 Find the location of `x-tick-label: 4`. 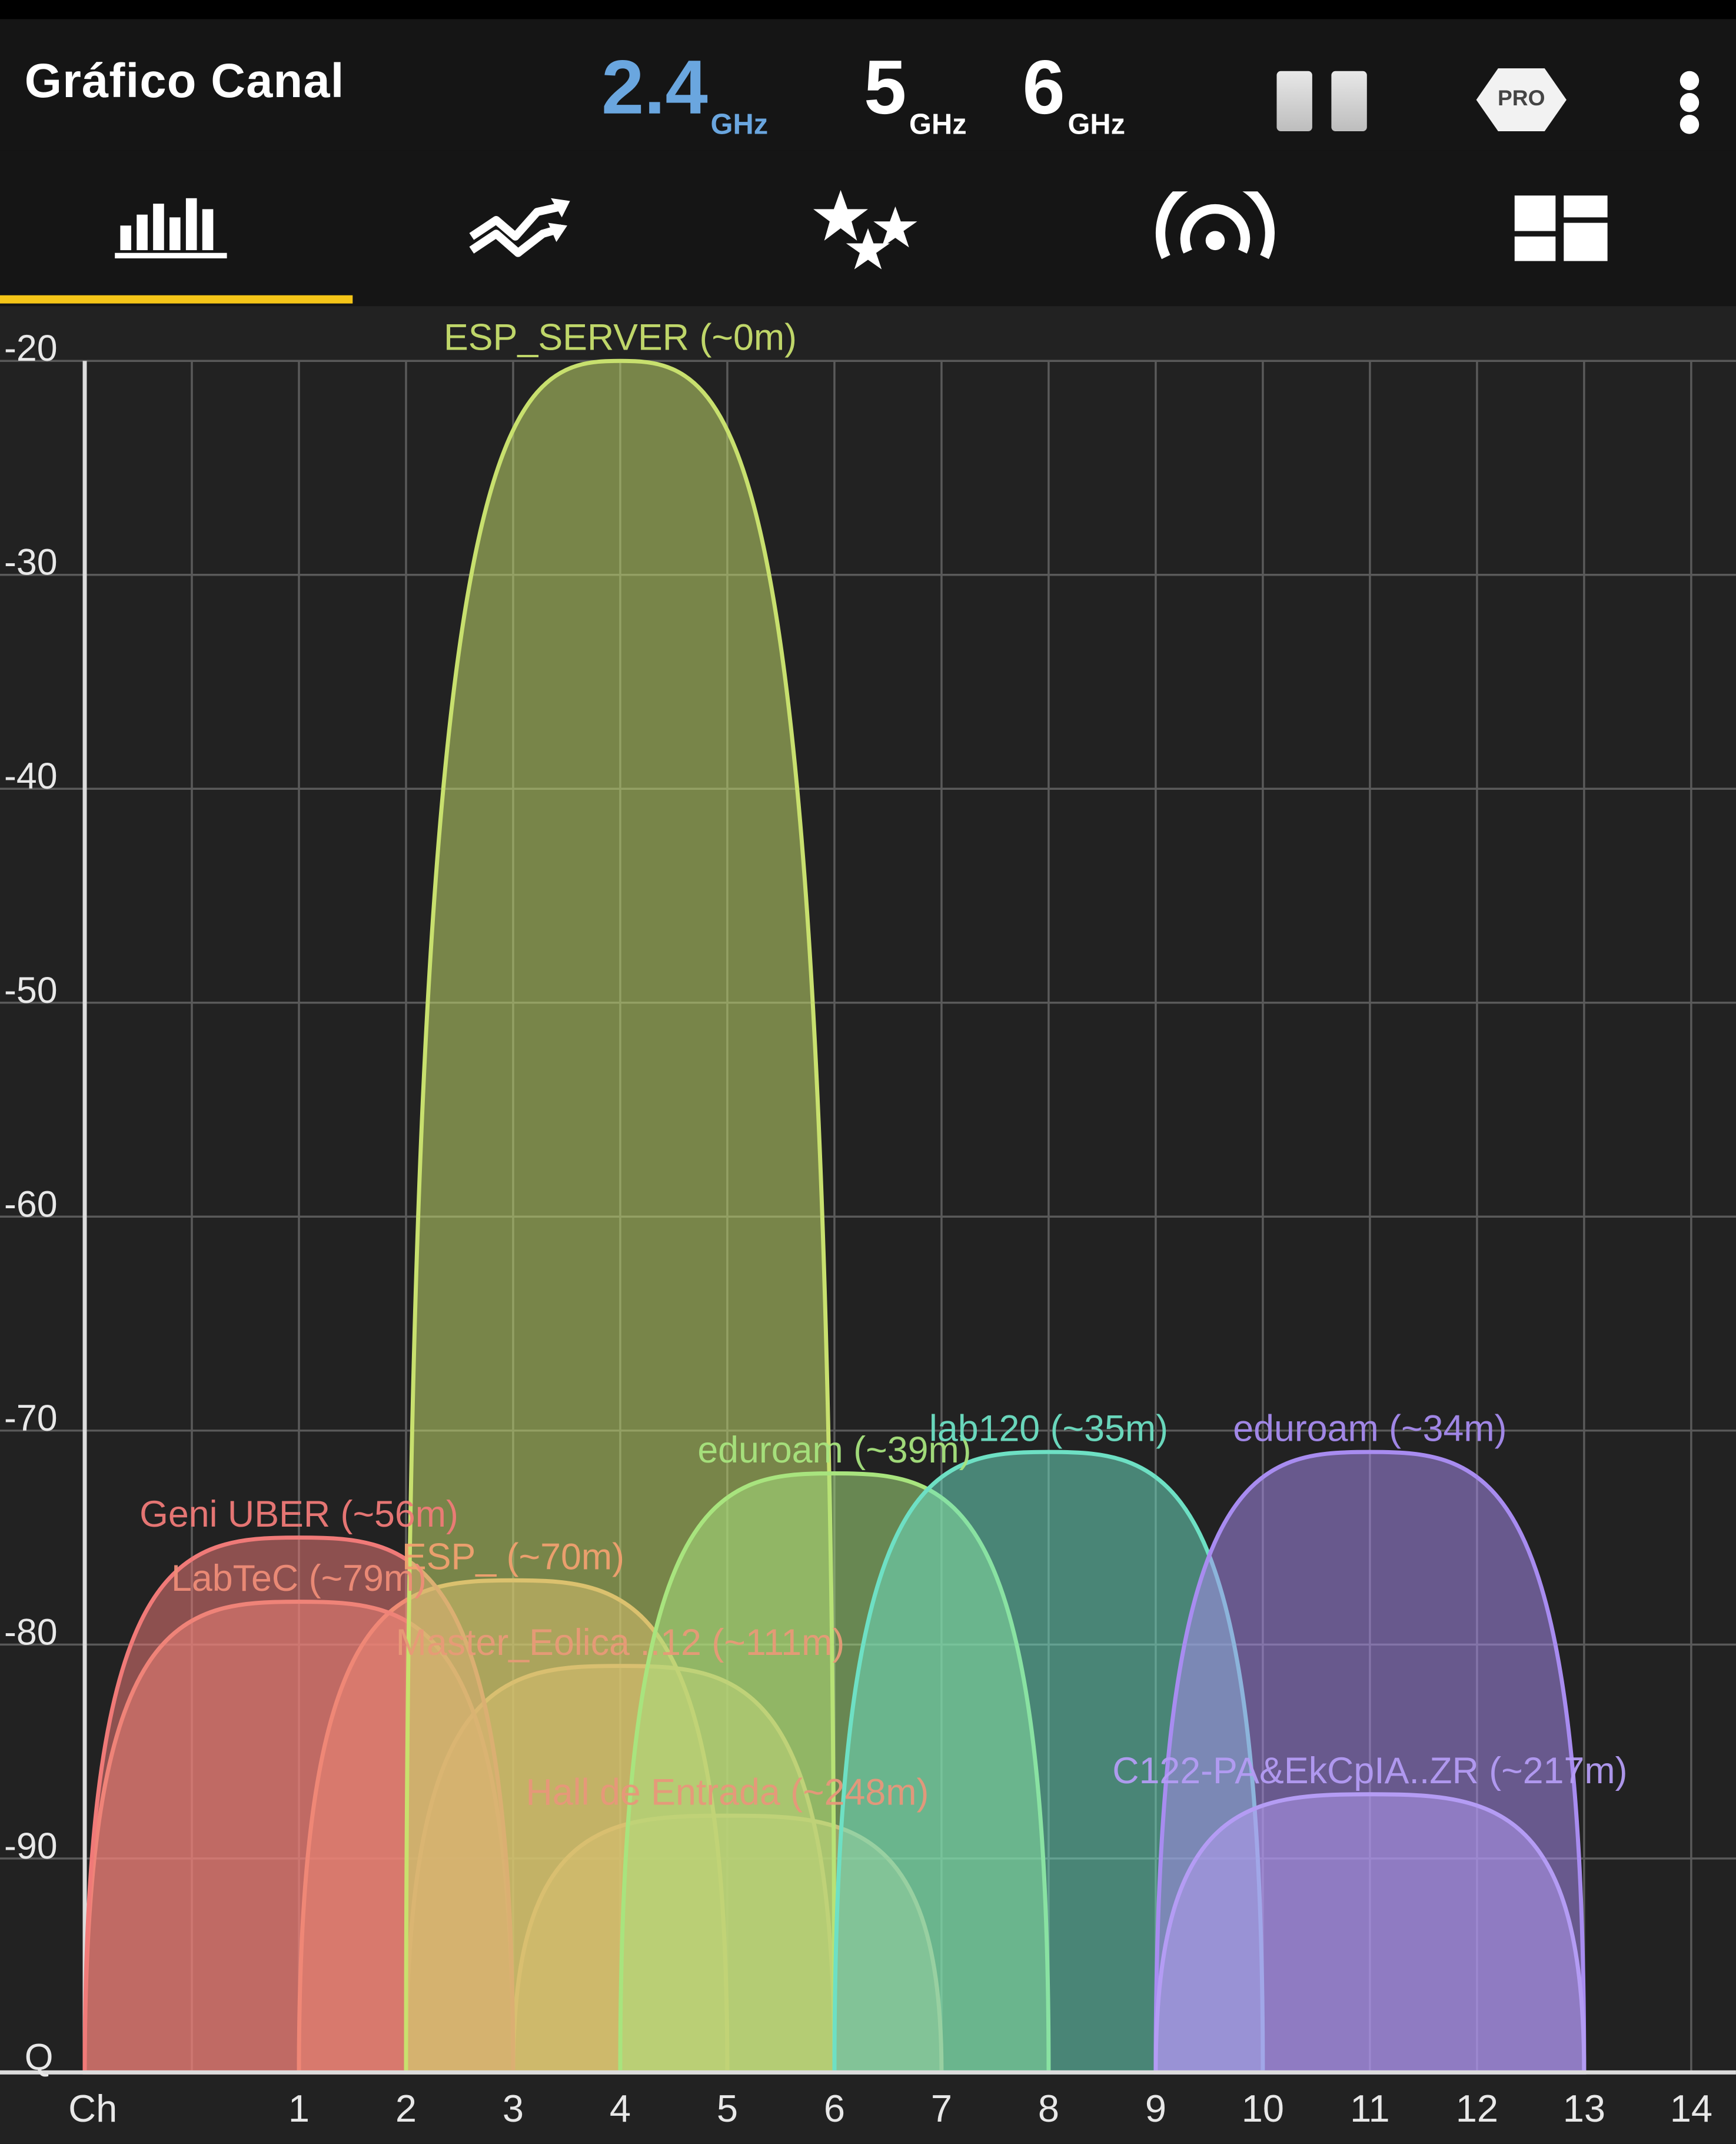

x-tick-label: 4 is located at coordinates (621, 2108).